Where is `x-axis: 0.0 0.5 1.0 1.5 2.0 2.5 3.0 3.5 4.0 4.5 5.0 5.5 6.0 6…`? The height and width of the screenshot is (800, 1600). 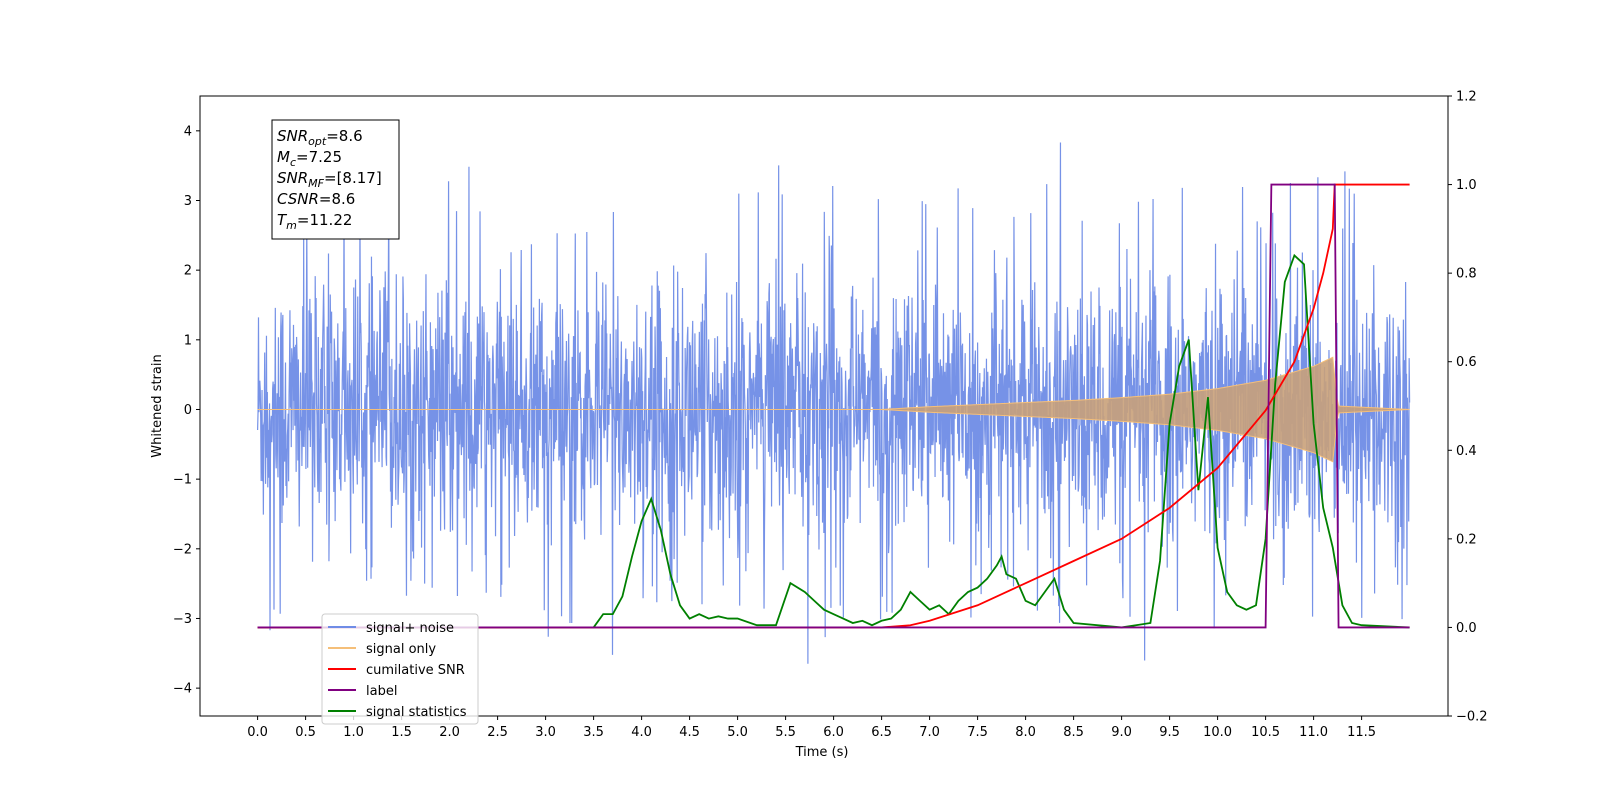
x-axis: 0.0 0.5 1.0 1.5 2.0 2.5 3.0 3.5 4.0 4.5 5.0 5.5 6.0 6… is located at coordinates (811, 728).